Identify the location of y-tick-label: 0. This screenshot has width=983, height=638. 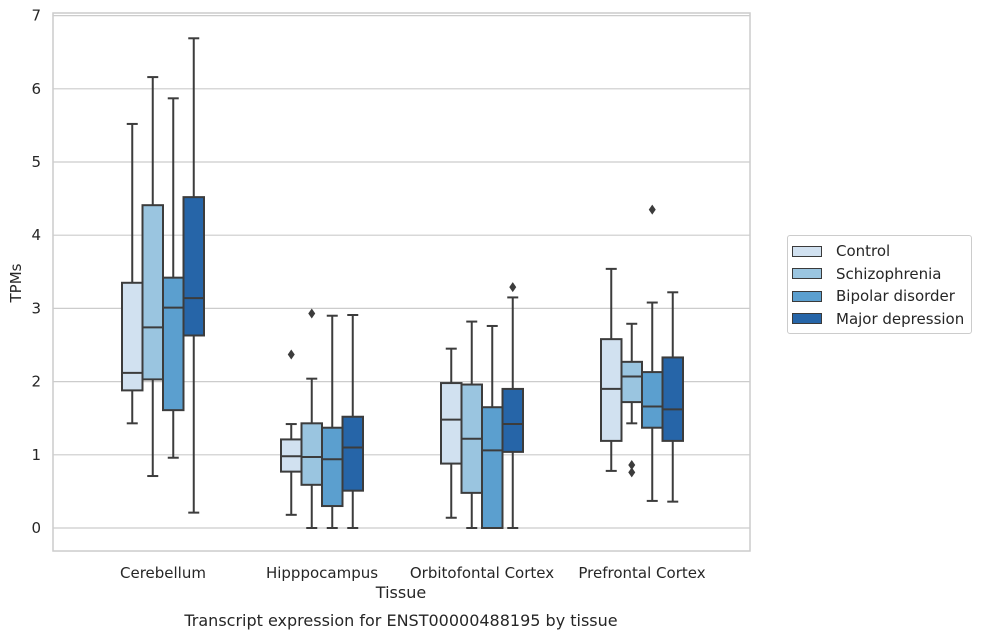
(36, 528).